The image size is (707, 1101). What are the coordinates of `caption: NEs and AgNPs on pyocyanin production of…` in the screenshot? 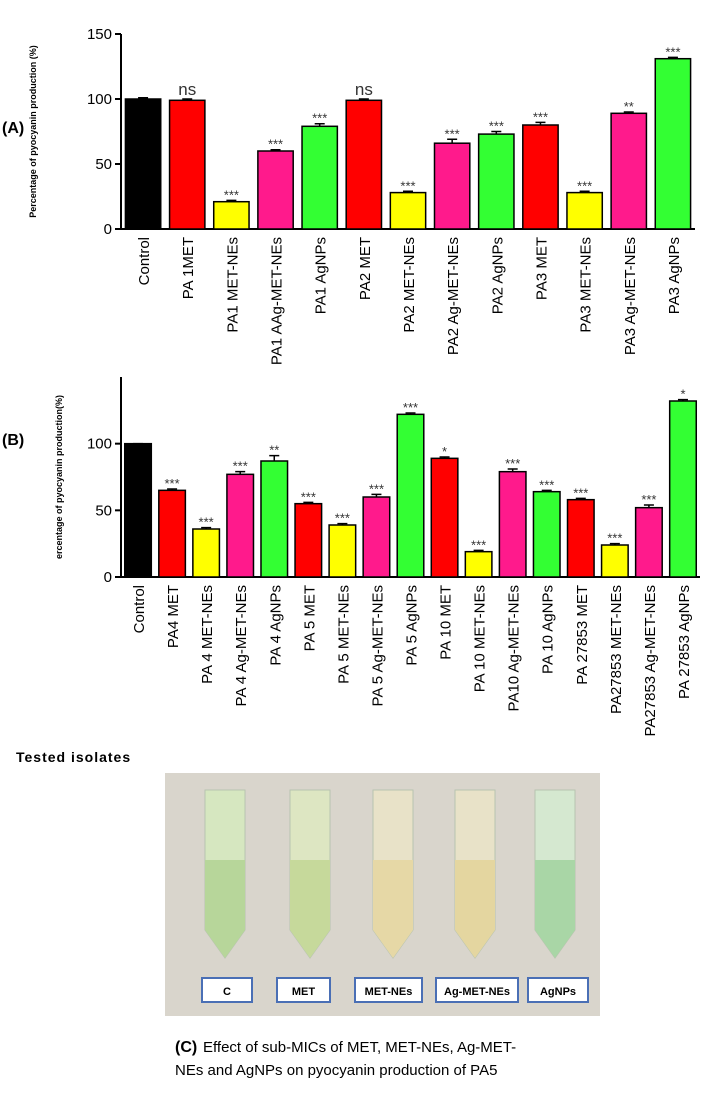 It's located at (336, 1070).